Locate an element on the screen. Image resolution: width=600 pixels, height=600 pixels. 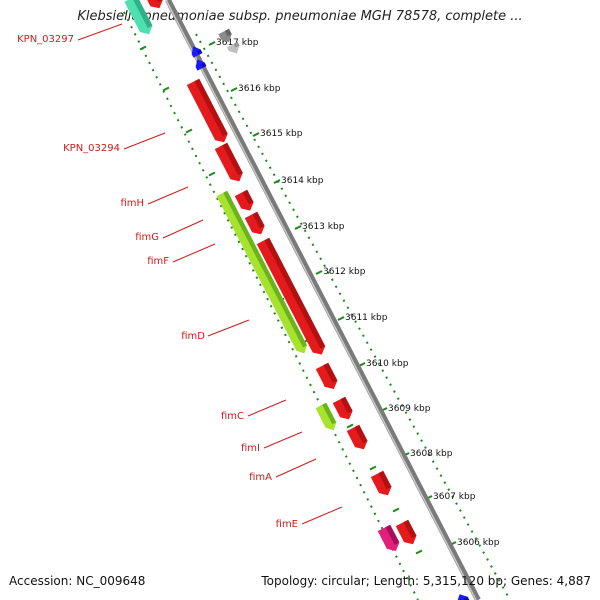
gene-red-6-body is located at coordinates (326, 375).